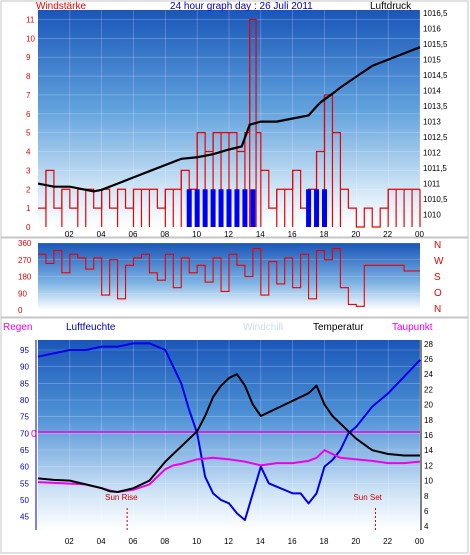 This screenshot has height=555, width=470. Describe the element at coordinates (432, 29) in the screenshot. I see `top-right-tick-1016: 1016` at that location.